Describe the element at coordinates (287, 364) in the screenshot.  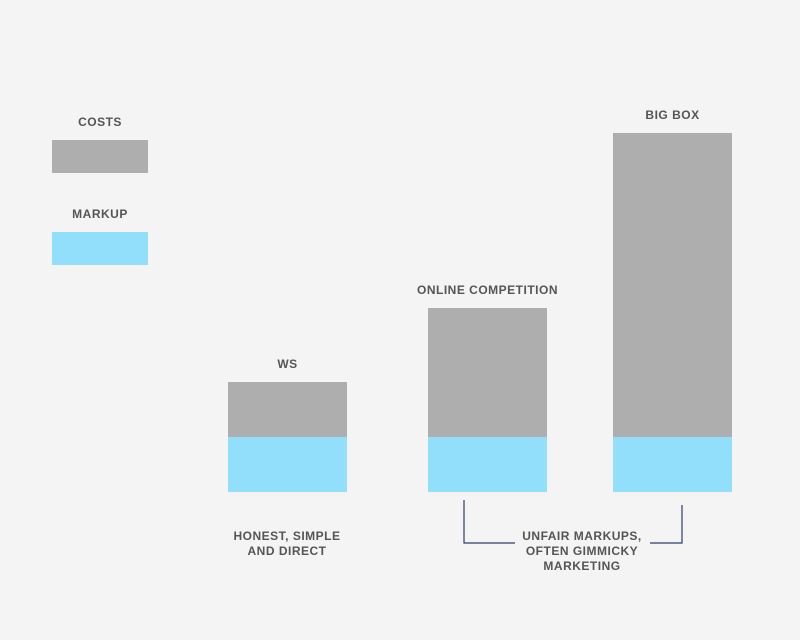
I see `category-label: WS` at that location.